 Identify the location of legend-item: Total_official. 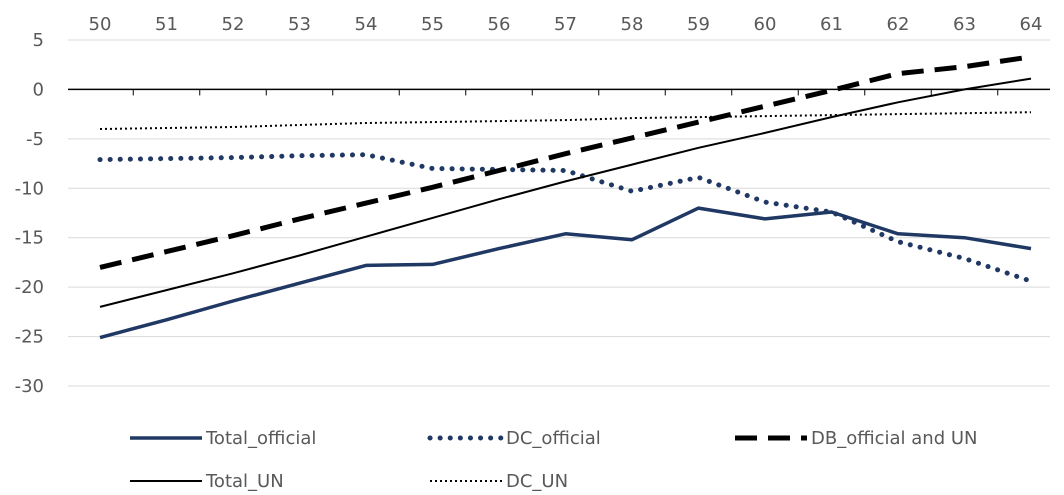
(223, 438).